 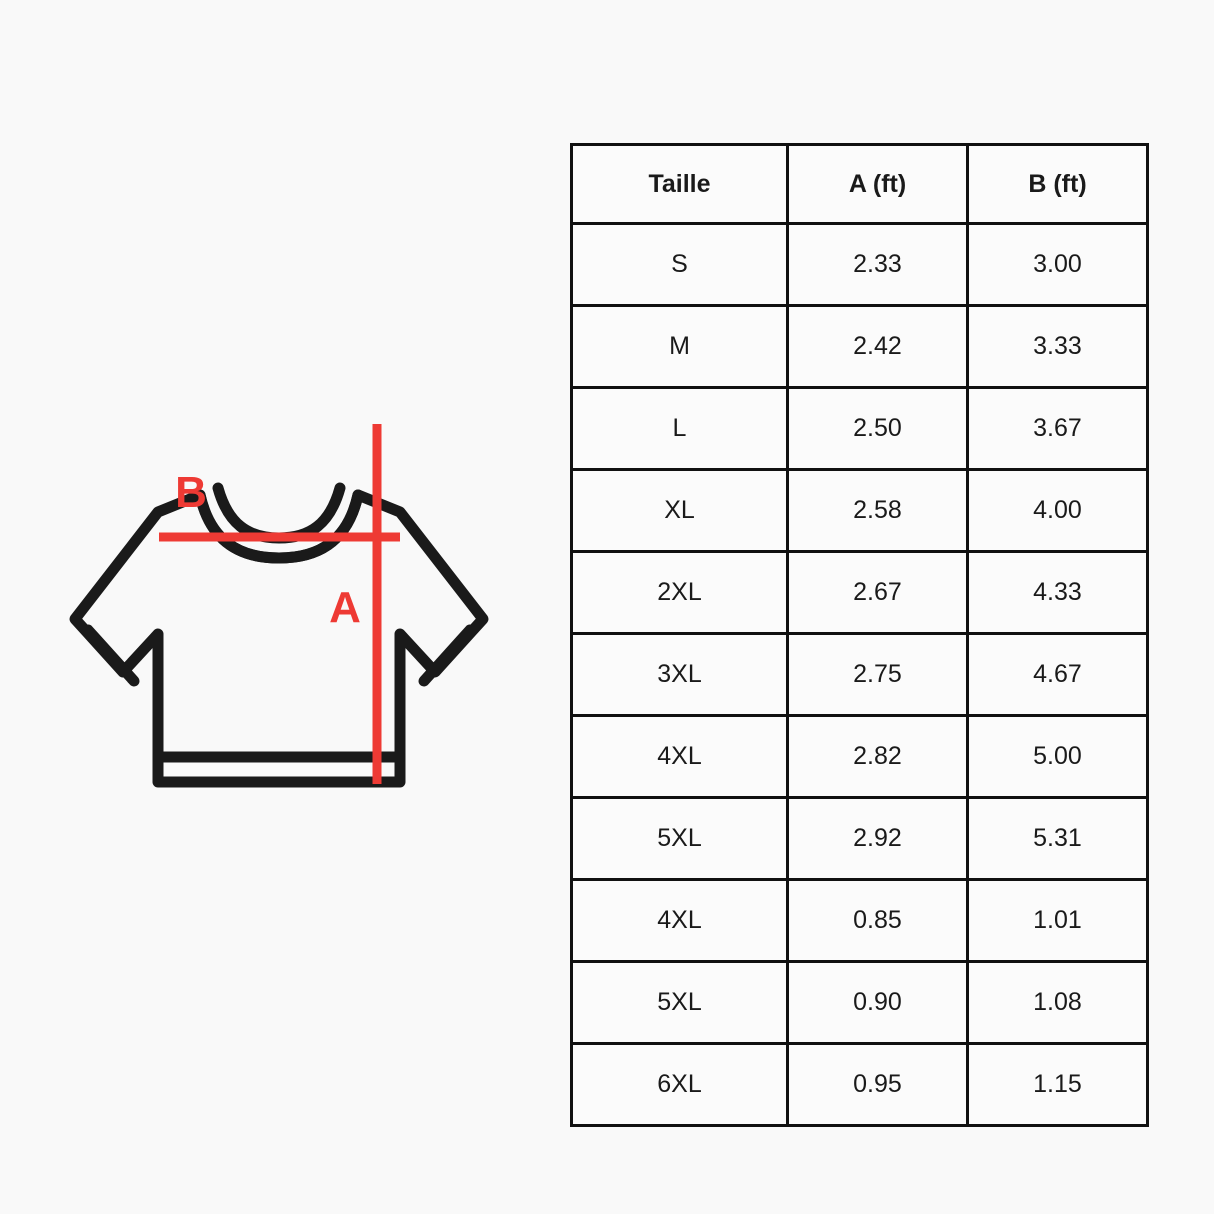 I want to click on table-row: 2XL 2.67 4.33, so click(x=859, y=592).